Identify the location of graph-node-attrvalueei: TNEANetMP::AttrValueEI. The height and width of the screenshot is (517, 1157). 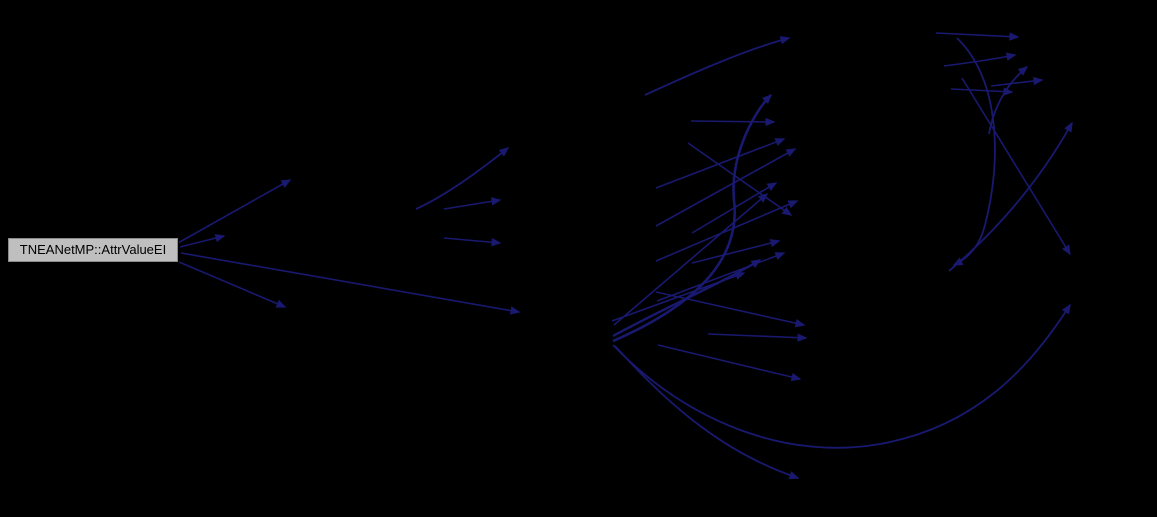
(93, 250).